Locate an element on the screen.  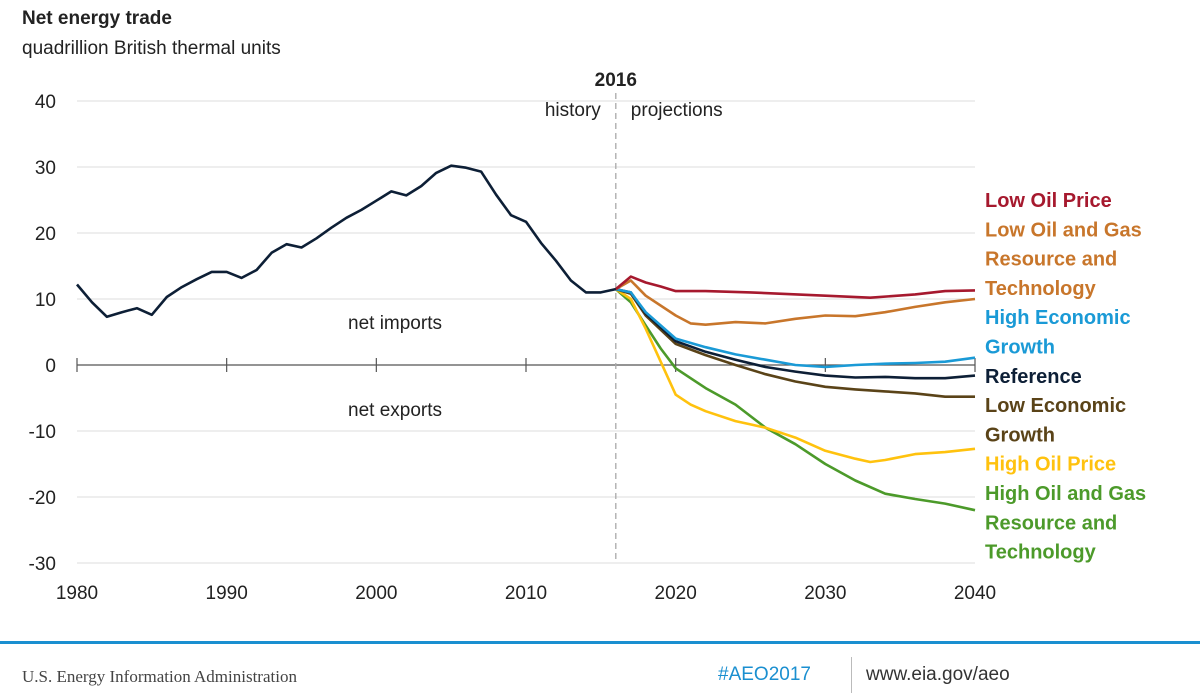
x-tick-label: 1990 is located at coordinates (227, 593).